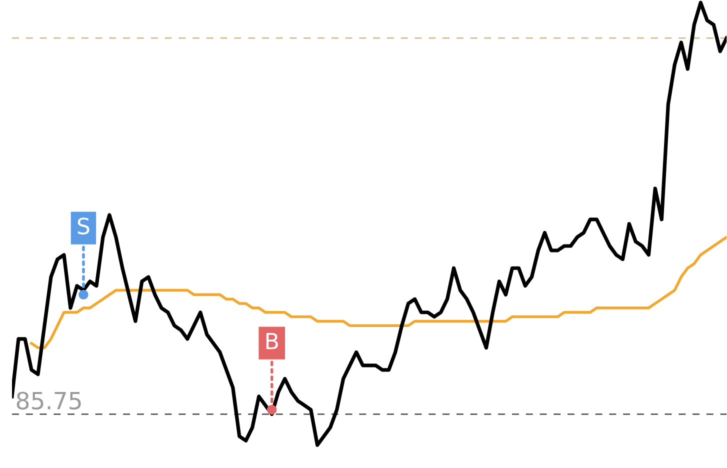 Image resolution: width=727 pixels, height=468 pixels. I want to click on annotation: B, so click(272, 341).